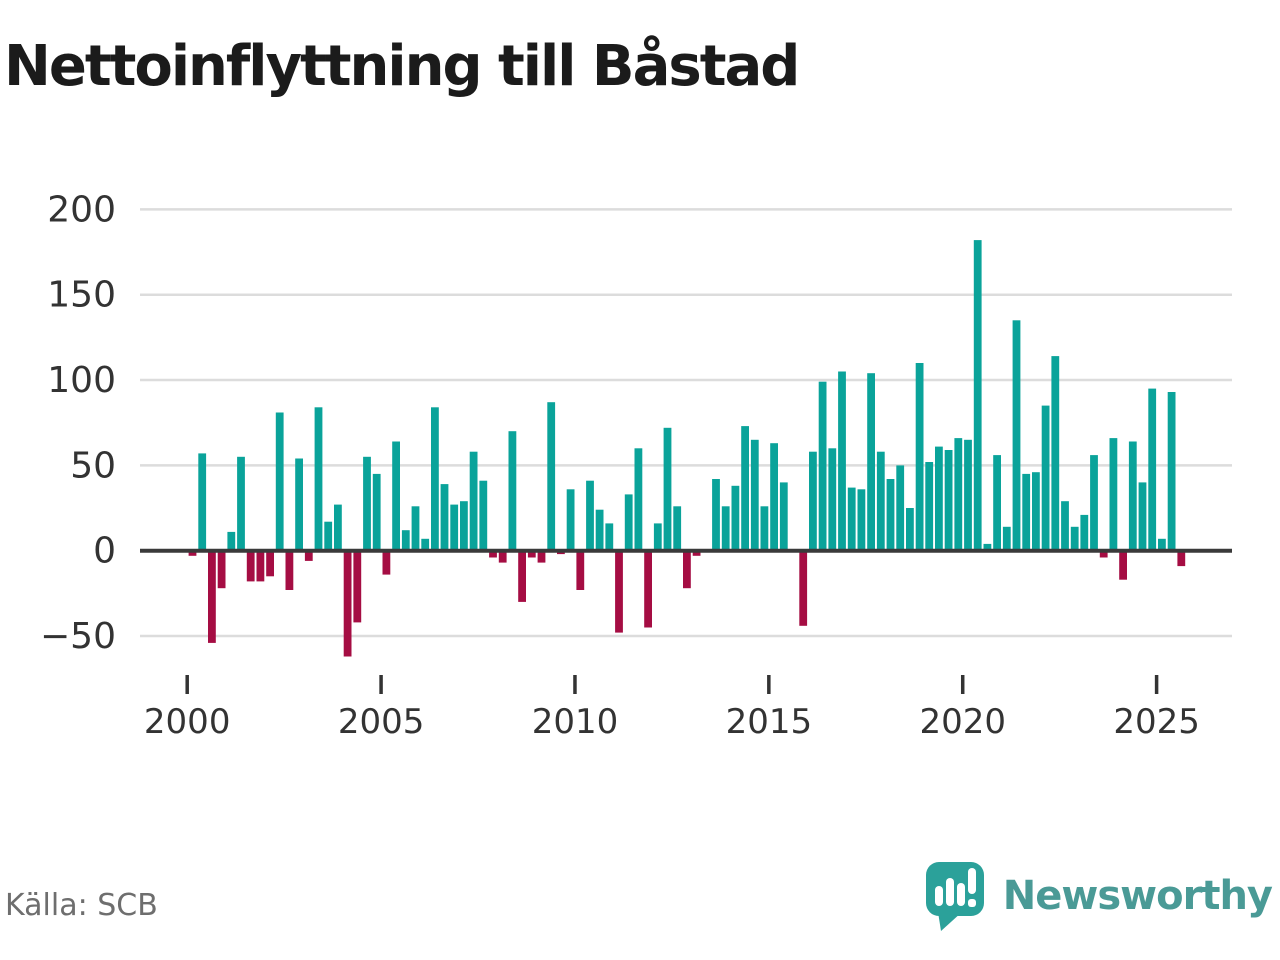  Describe the element at coordinates (687, 569) in the screenshot. I see `bar-2012-q4` at that location.